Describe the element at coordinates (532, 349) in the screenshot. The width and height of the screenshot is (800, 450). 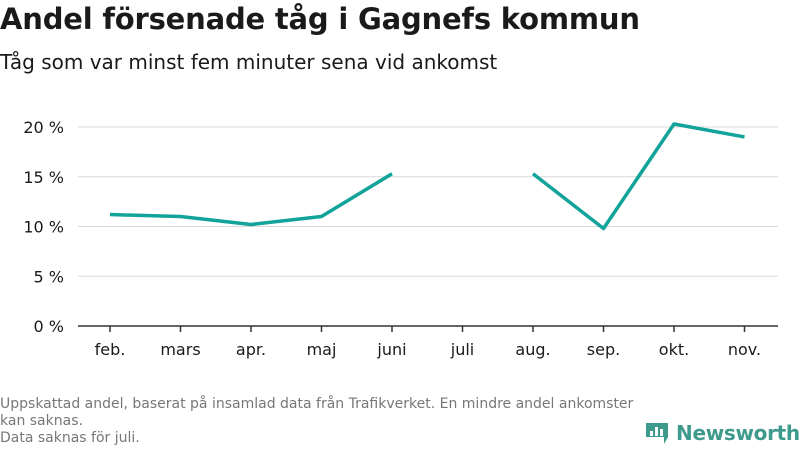
I see `x-tick-label: aug.` at that location.